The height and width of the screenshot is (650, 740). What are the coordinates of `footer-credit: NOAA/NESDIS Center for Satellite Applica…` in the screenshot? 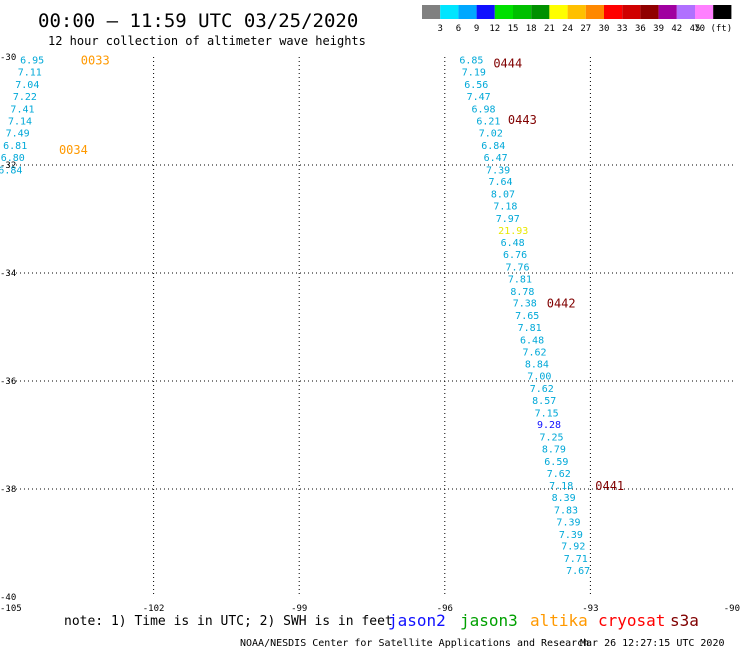 It's located at (414, 643).